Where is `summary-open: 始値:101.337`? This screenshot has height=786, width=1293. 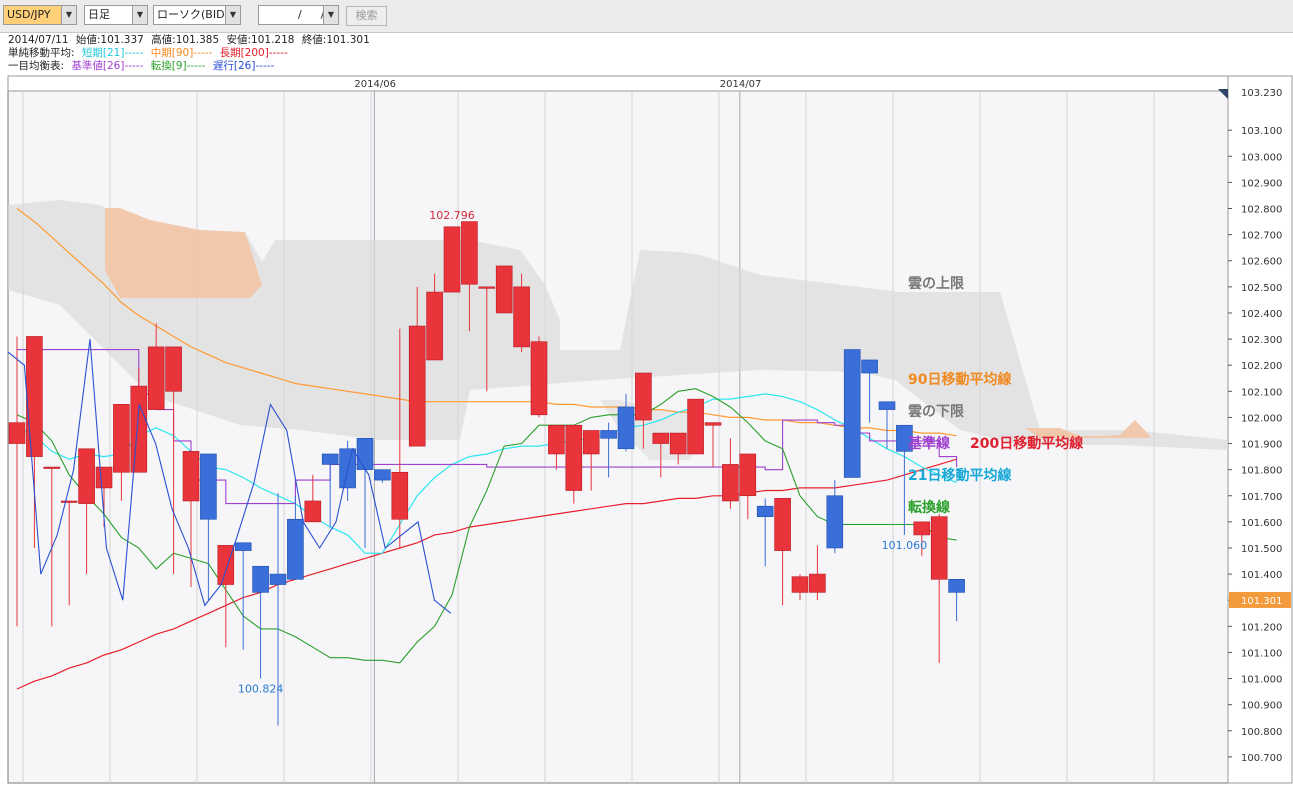
summary-open: 始値:101.337 is located at coordinates (109, 40).